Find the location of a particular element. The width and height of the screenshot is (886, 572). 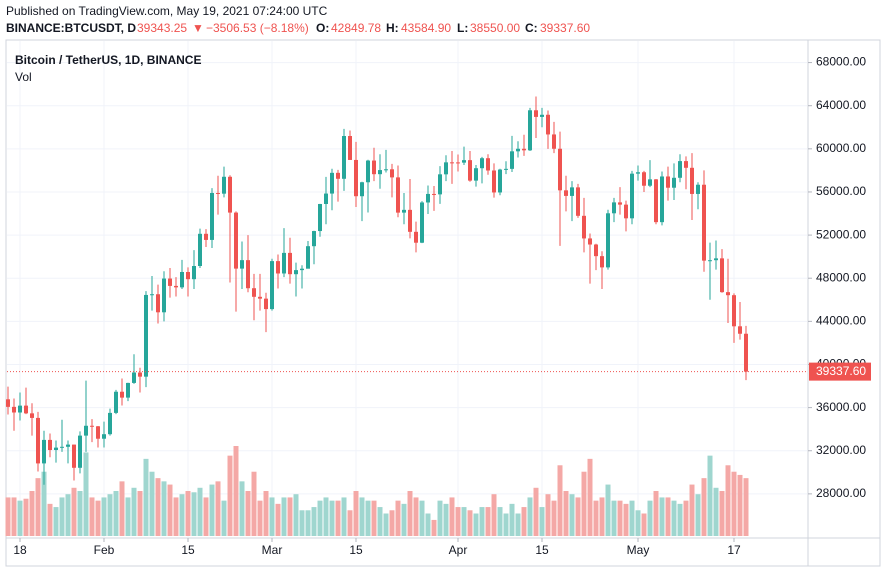

high-label: H: is located at coordinates (392, 28).